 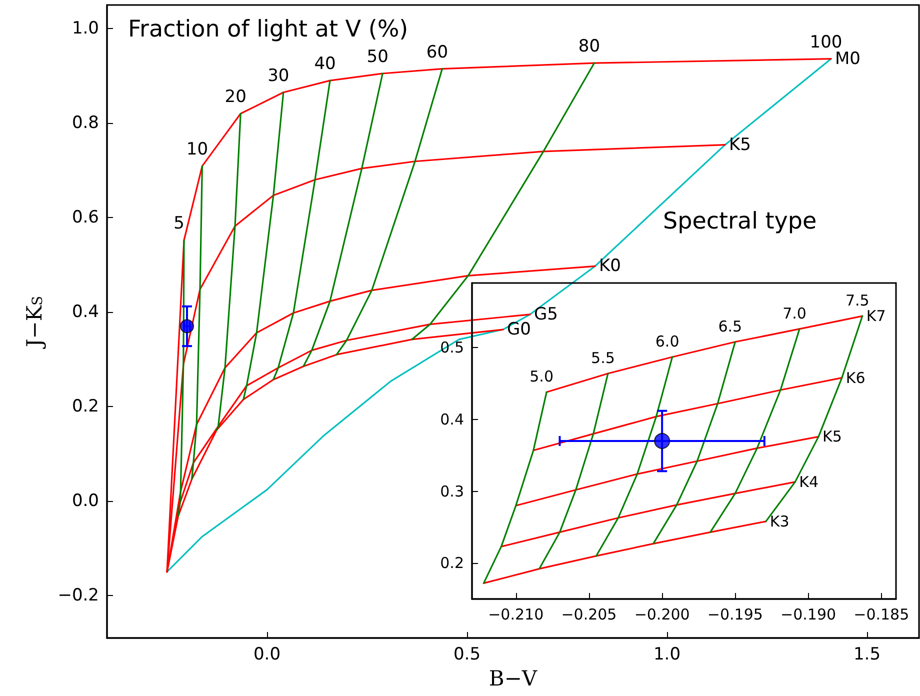 What do you see at coordinates (452, 347) in the screenshot?
I see `y-tick-label: 0.5` at bounding box center [452, 347].